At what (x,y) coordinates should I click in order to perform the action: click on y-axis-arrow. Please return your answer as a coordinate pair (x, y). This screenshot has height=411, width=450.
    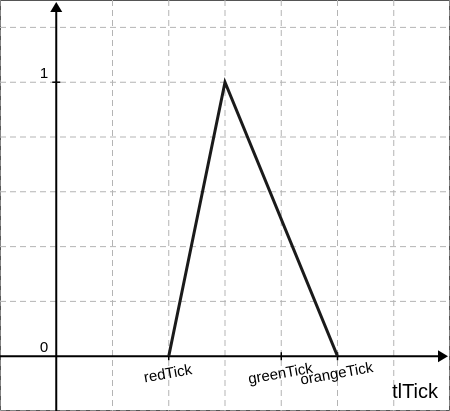
    Looking at the image, I should click on (56, 7).